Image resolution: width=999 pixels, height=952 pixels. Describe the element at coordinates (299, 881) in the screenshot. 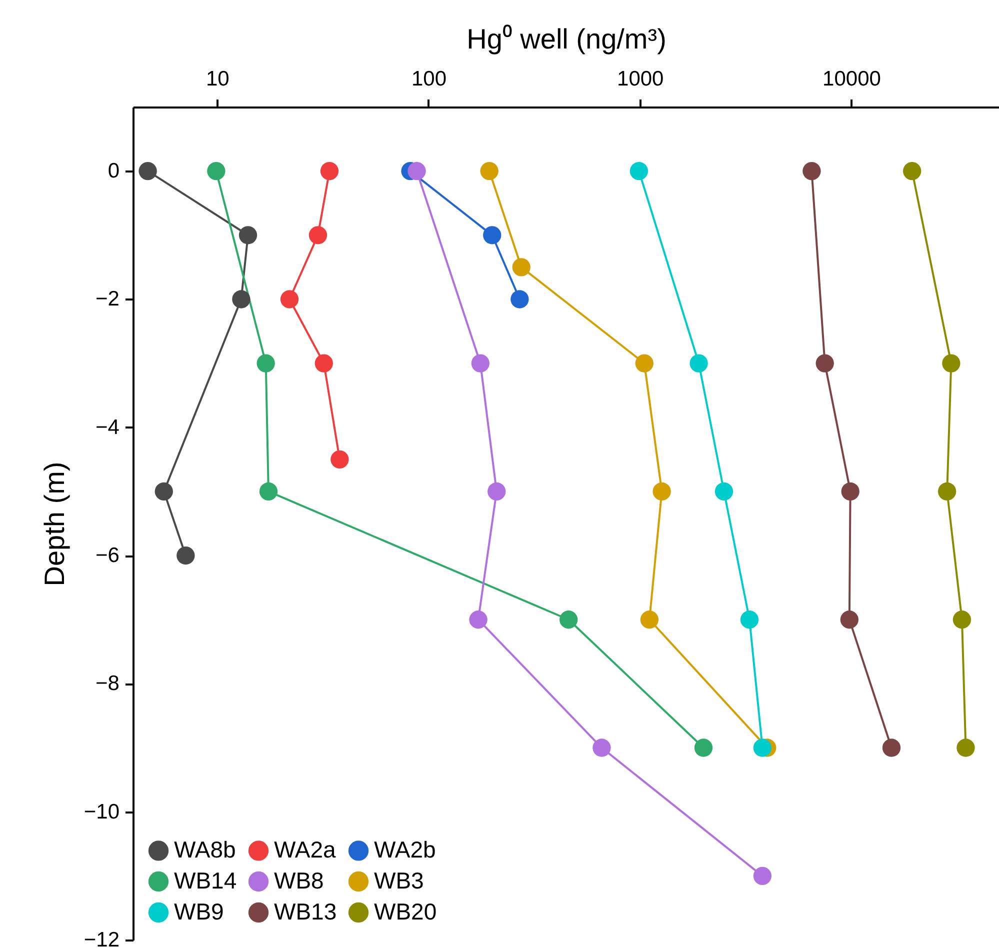

I see `legend-label: WB8` at that location.